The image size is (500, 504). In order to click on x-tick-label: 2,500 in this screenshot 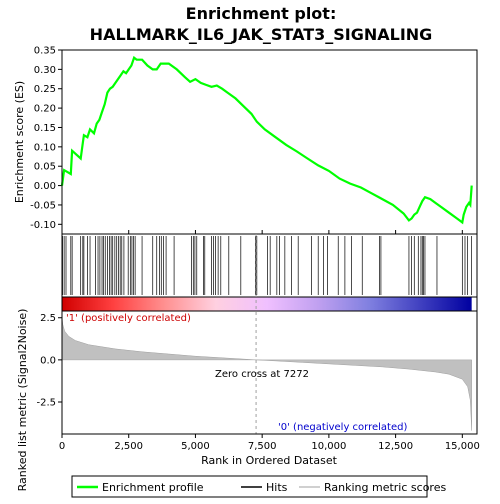, I will do `click(128, 446)`.